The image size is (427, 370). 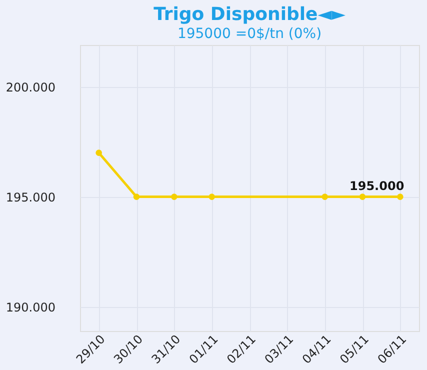 I want to click on chart-subtitle: 195000 =0$/tn (0%), so click(x=249, y=34).